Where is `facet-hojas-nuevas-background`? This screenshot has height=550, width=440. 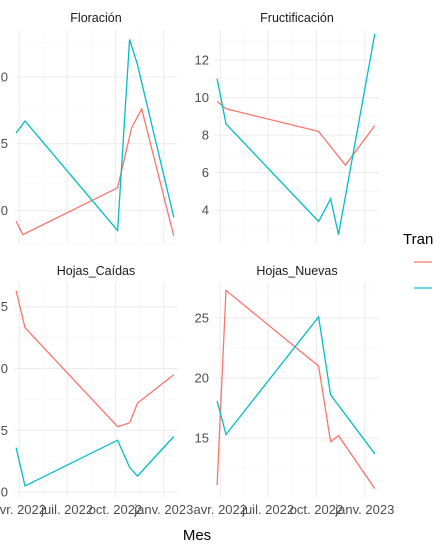
facet-hojas-nuevas-background is located at coordinates (297, 389).